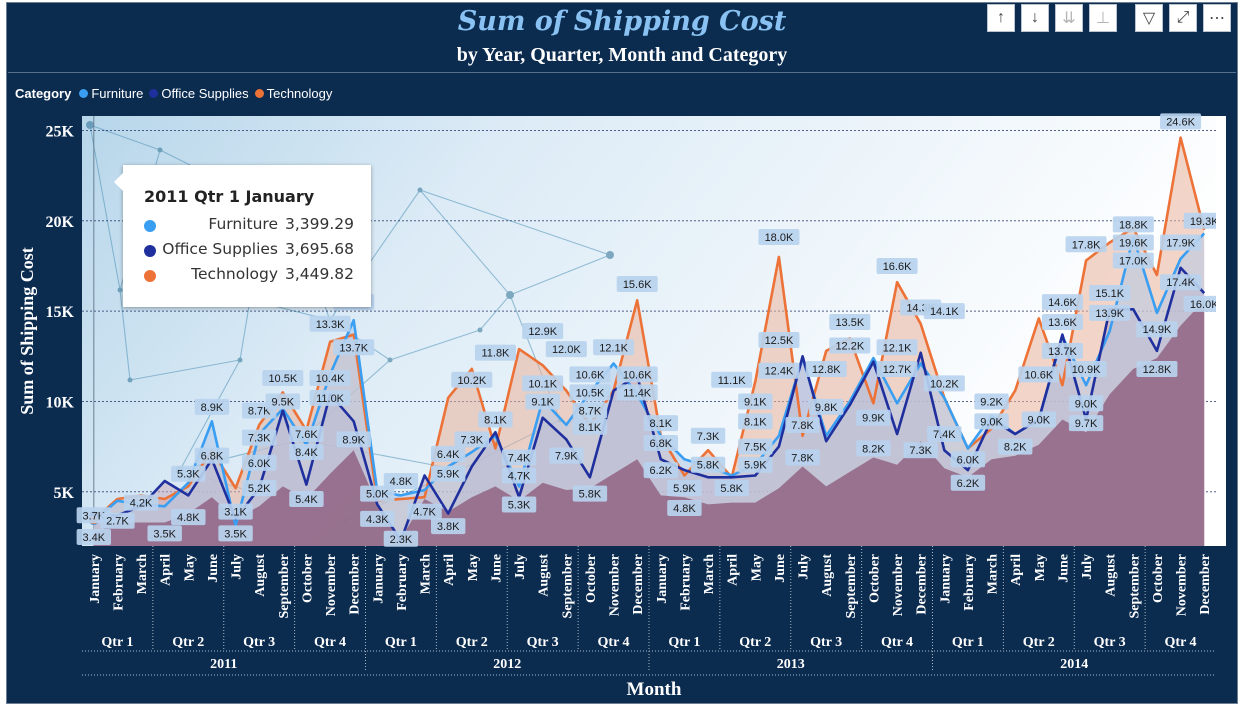 Image resolution: width=1244 pixels, height=708 pixels. I want to click on data-label: 7.8K, so click(802, 457).